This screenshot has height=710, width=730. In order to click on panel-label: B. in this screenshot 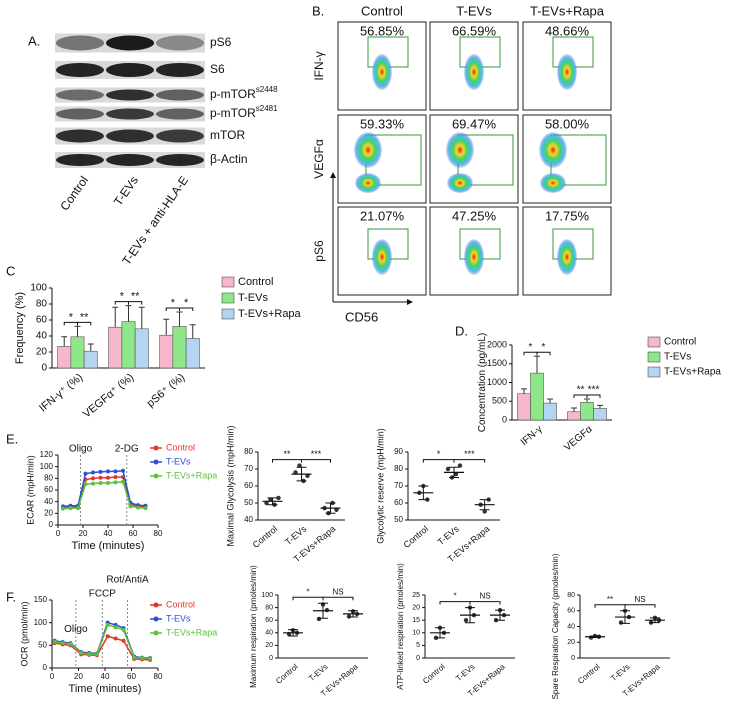, I will do `click(318, 10)`.